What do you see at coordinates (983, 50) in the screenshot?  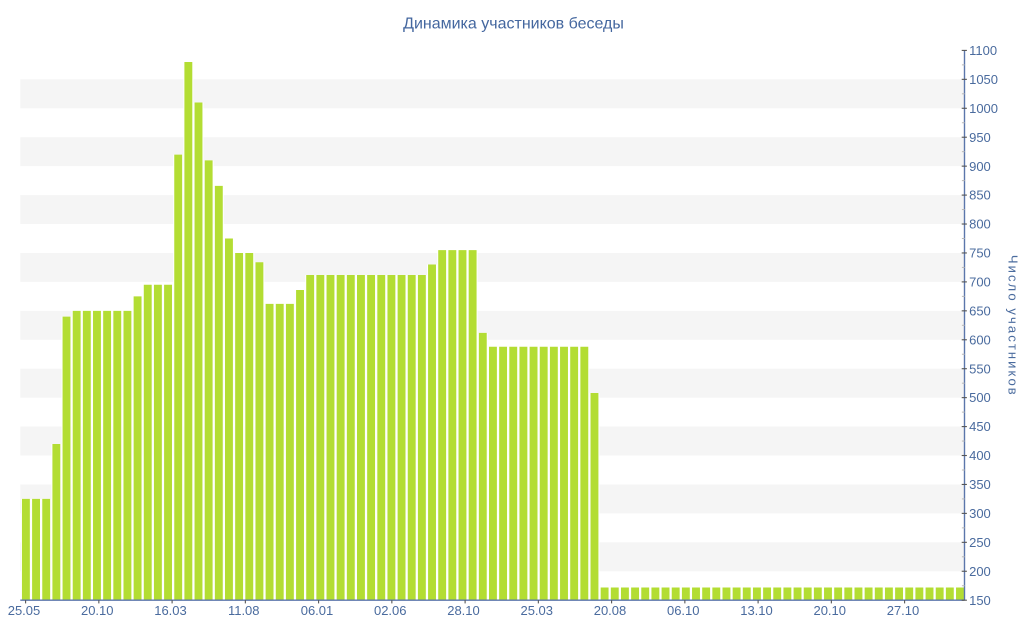 I see `svg-text: 1100` at bounding box center [983, 50].